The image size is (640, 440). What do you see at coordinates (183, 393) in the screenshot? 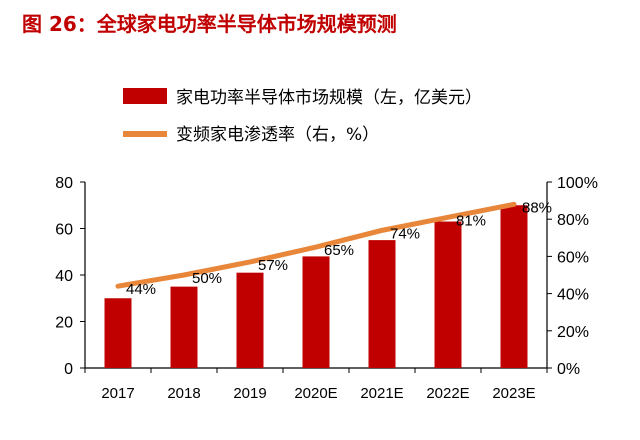
I see `x-tick-label: 2018` at bounding box center [183, 393].